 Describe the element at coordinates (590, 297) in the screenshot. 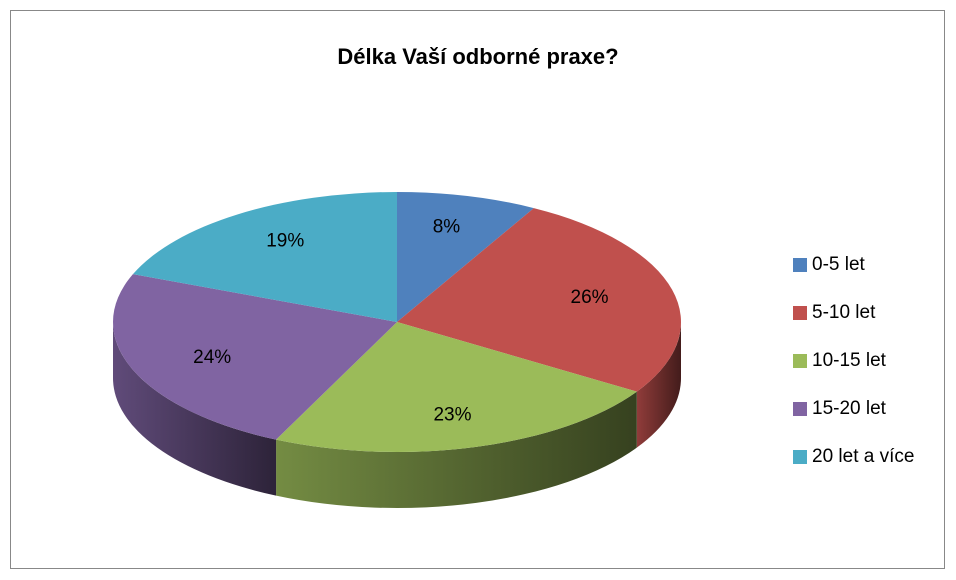

I see `data-label: 26%` at that location.